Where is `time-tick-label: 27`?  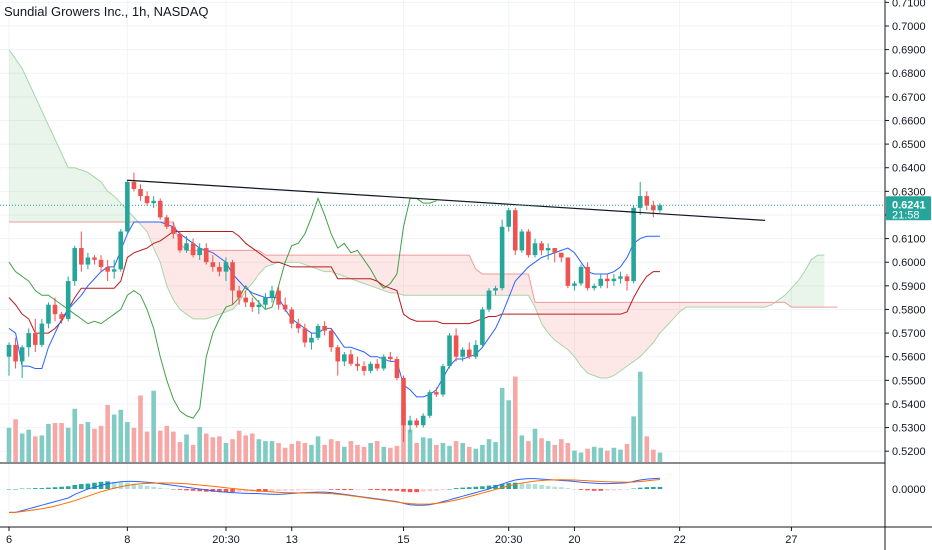
time-tick-label: 27 is located at coordinates (791, 540).